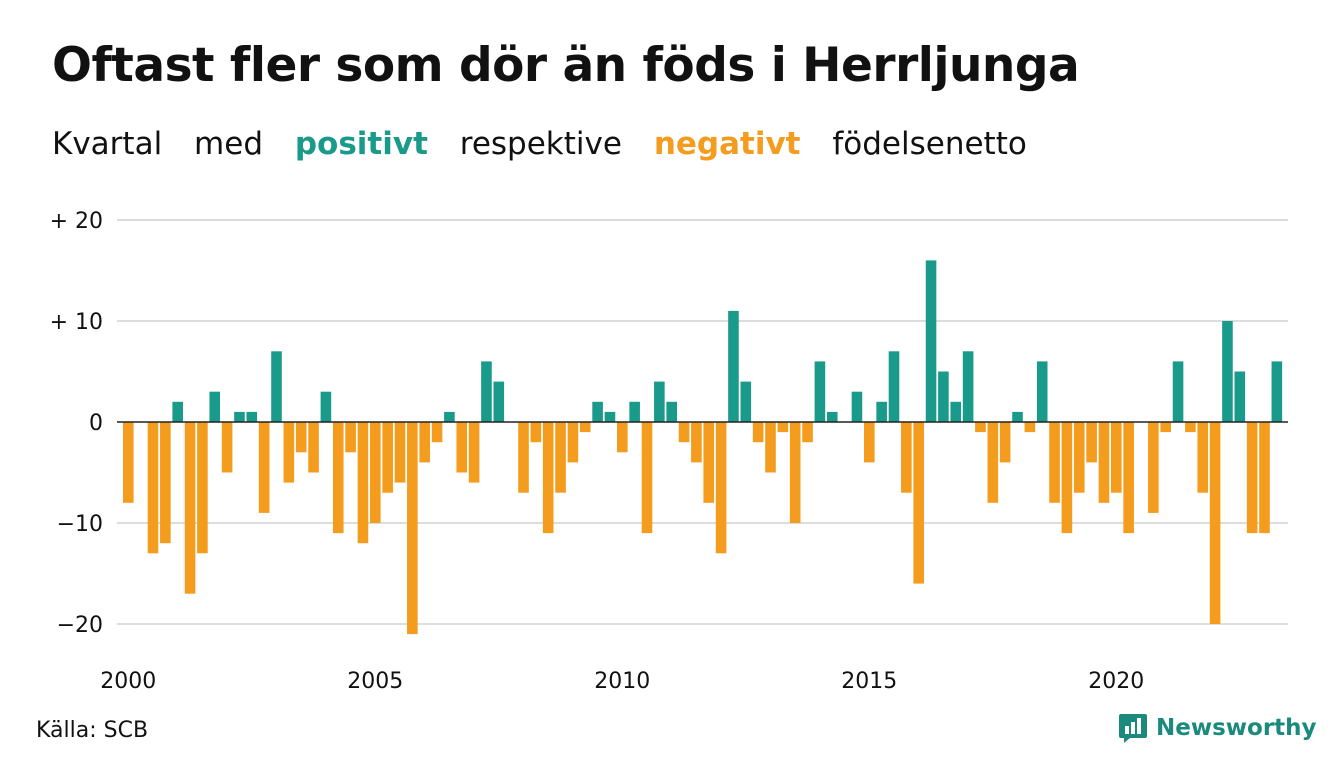  Describe the element at coordinates (869, 681) in the screenshot. I see `x-tick-label: 2015` at that location.